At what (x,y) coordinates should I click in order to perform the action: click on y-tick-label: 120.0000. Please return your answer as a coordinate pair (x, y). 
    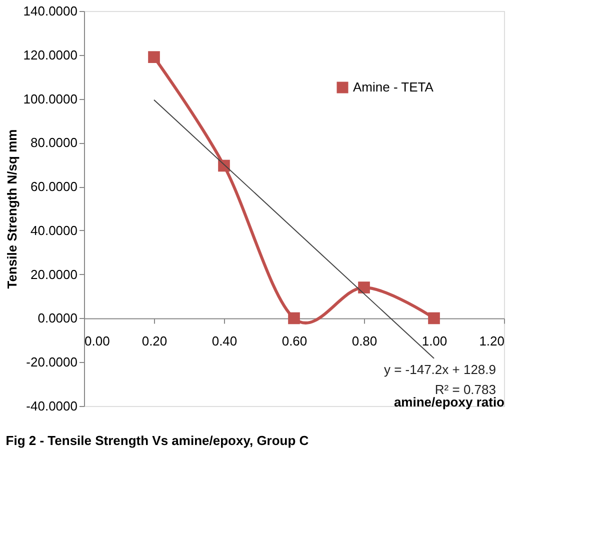
    Looking at the image, I should click on (50, 54).